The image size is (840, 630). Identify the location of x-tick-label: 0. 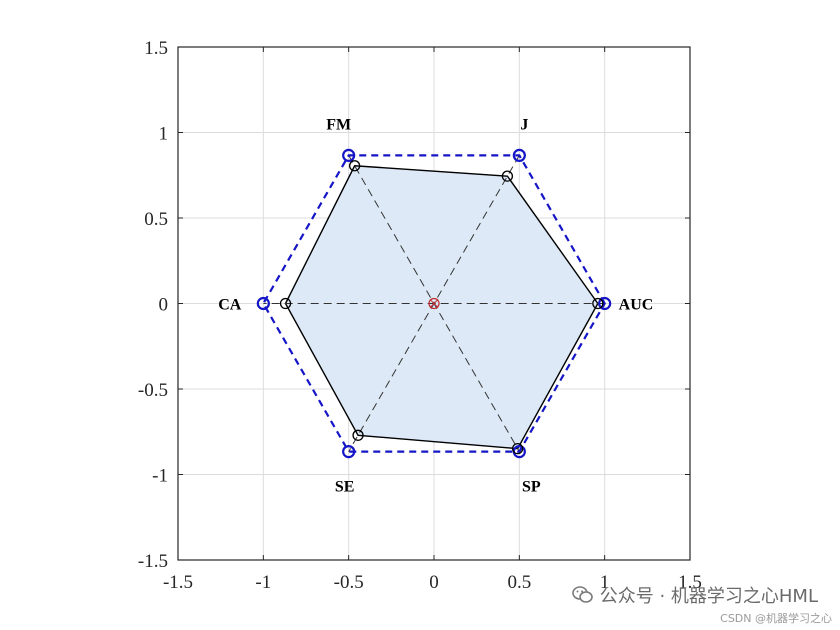
(434, 582).